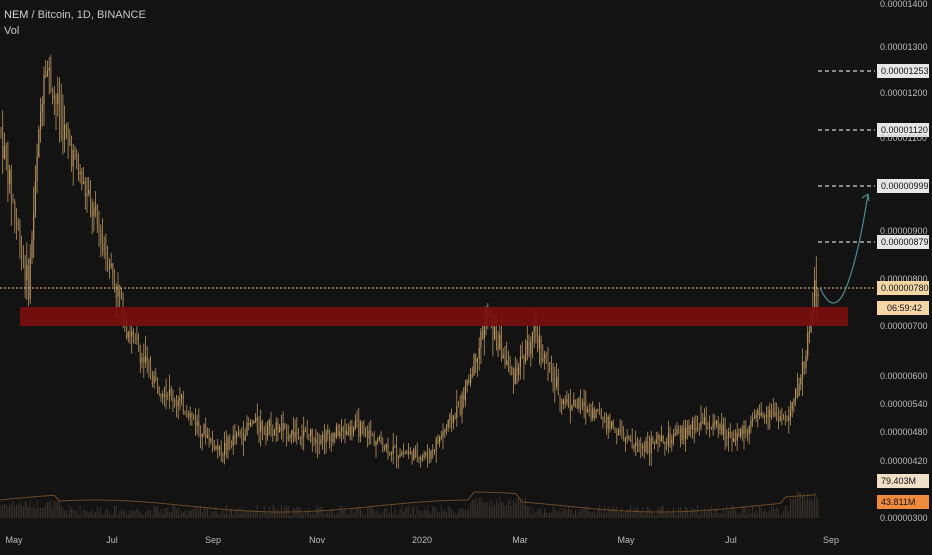 The height and width of the screenshot is (555, 932). Describe the element at coordinates (434, 316) in the screenshot. I see `resistance-zone` at that location.